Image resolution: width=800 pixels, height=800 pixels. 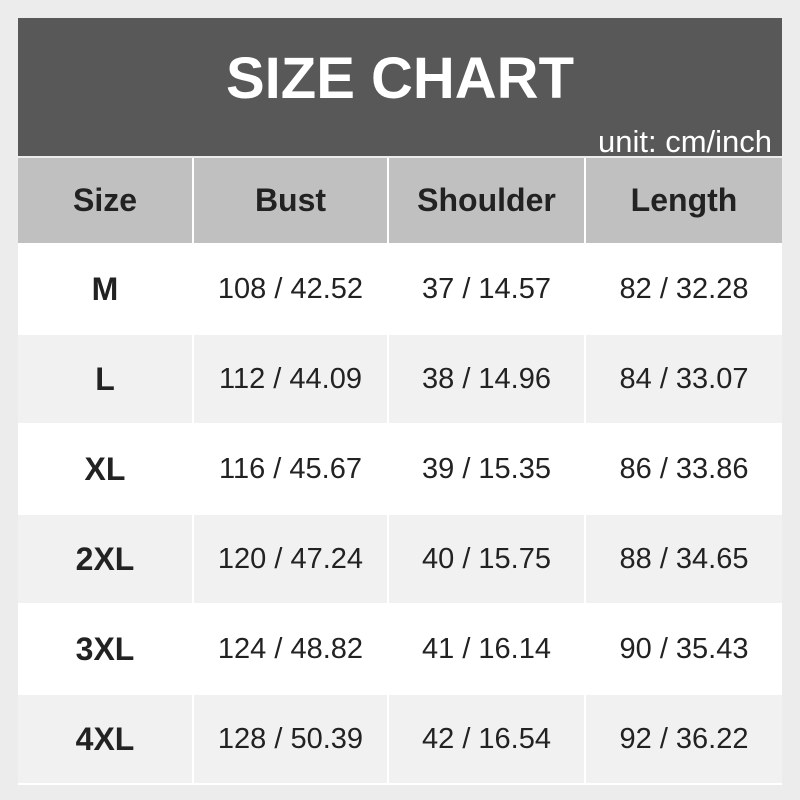 I want to click on size-cell: 3XL, so click(x=105, y=649).